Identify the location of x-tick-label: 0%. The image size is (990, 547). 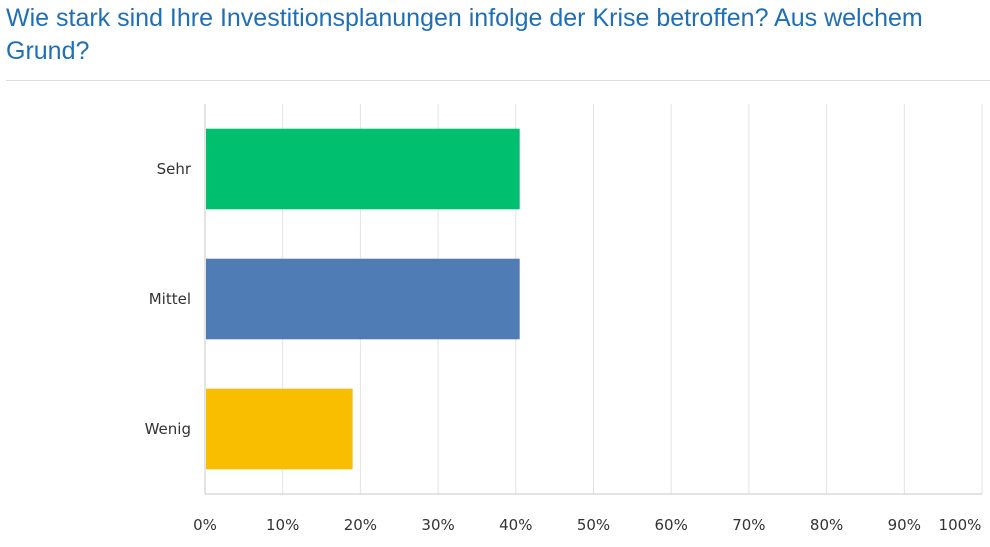
(205, 525).